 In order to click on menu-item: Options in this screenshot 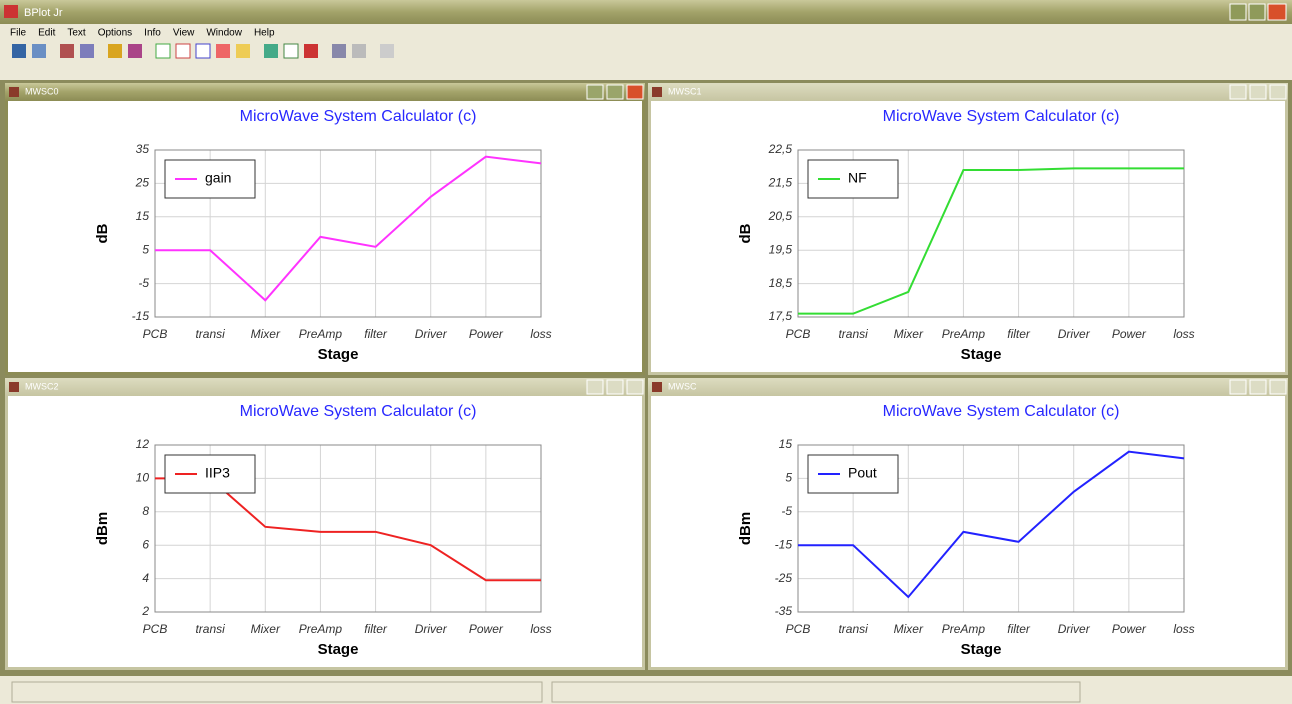, I will do `click(115, 33)`.